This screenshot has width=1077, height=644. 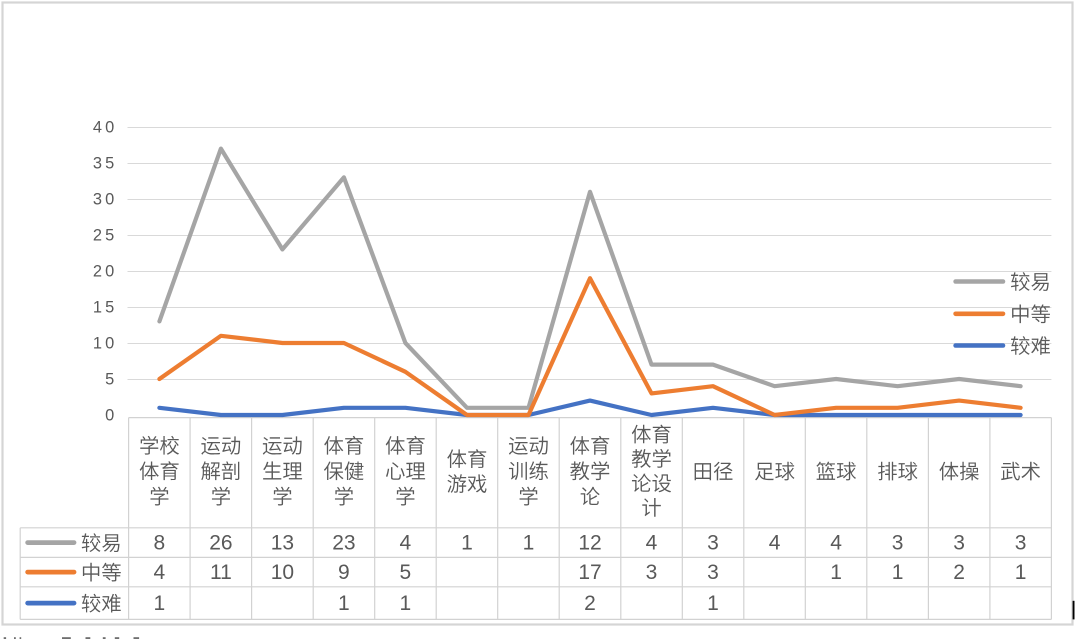 What do you see at coordinates (344, 572) in the screenshot?
I see `svg-text: 9` at bounding box center [344, 572].